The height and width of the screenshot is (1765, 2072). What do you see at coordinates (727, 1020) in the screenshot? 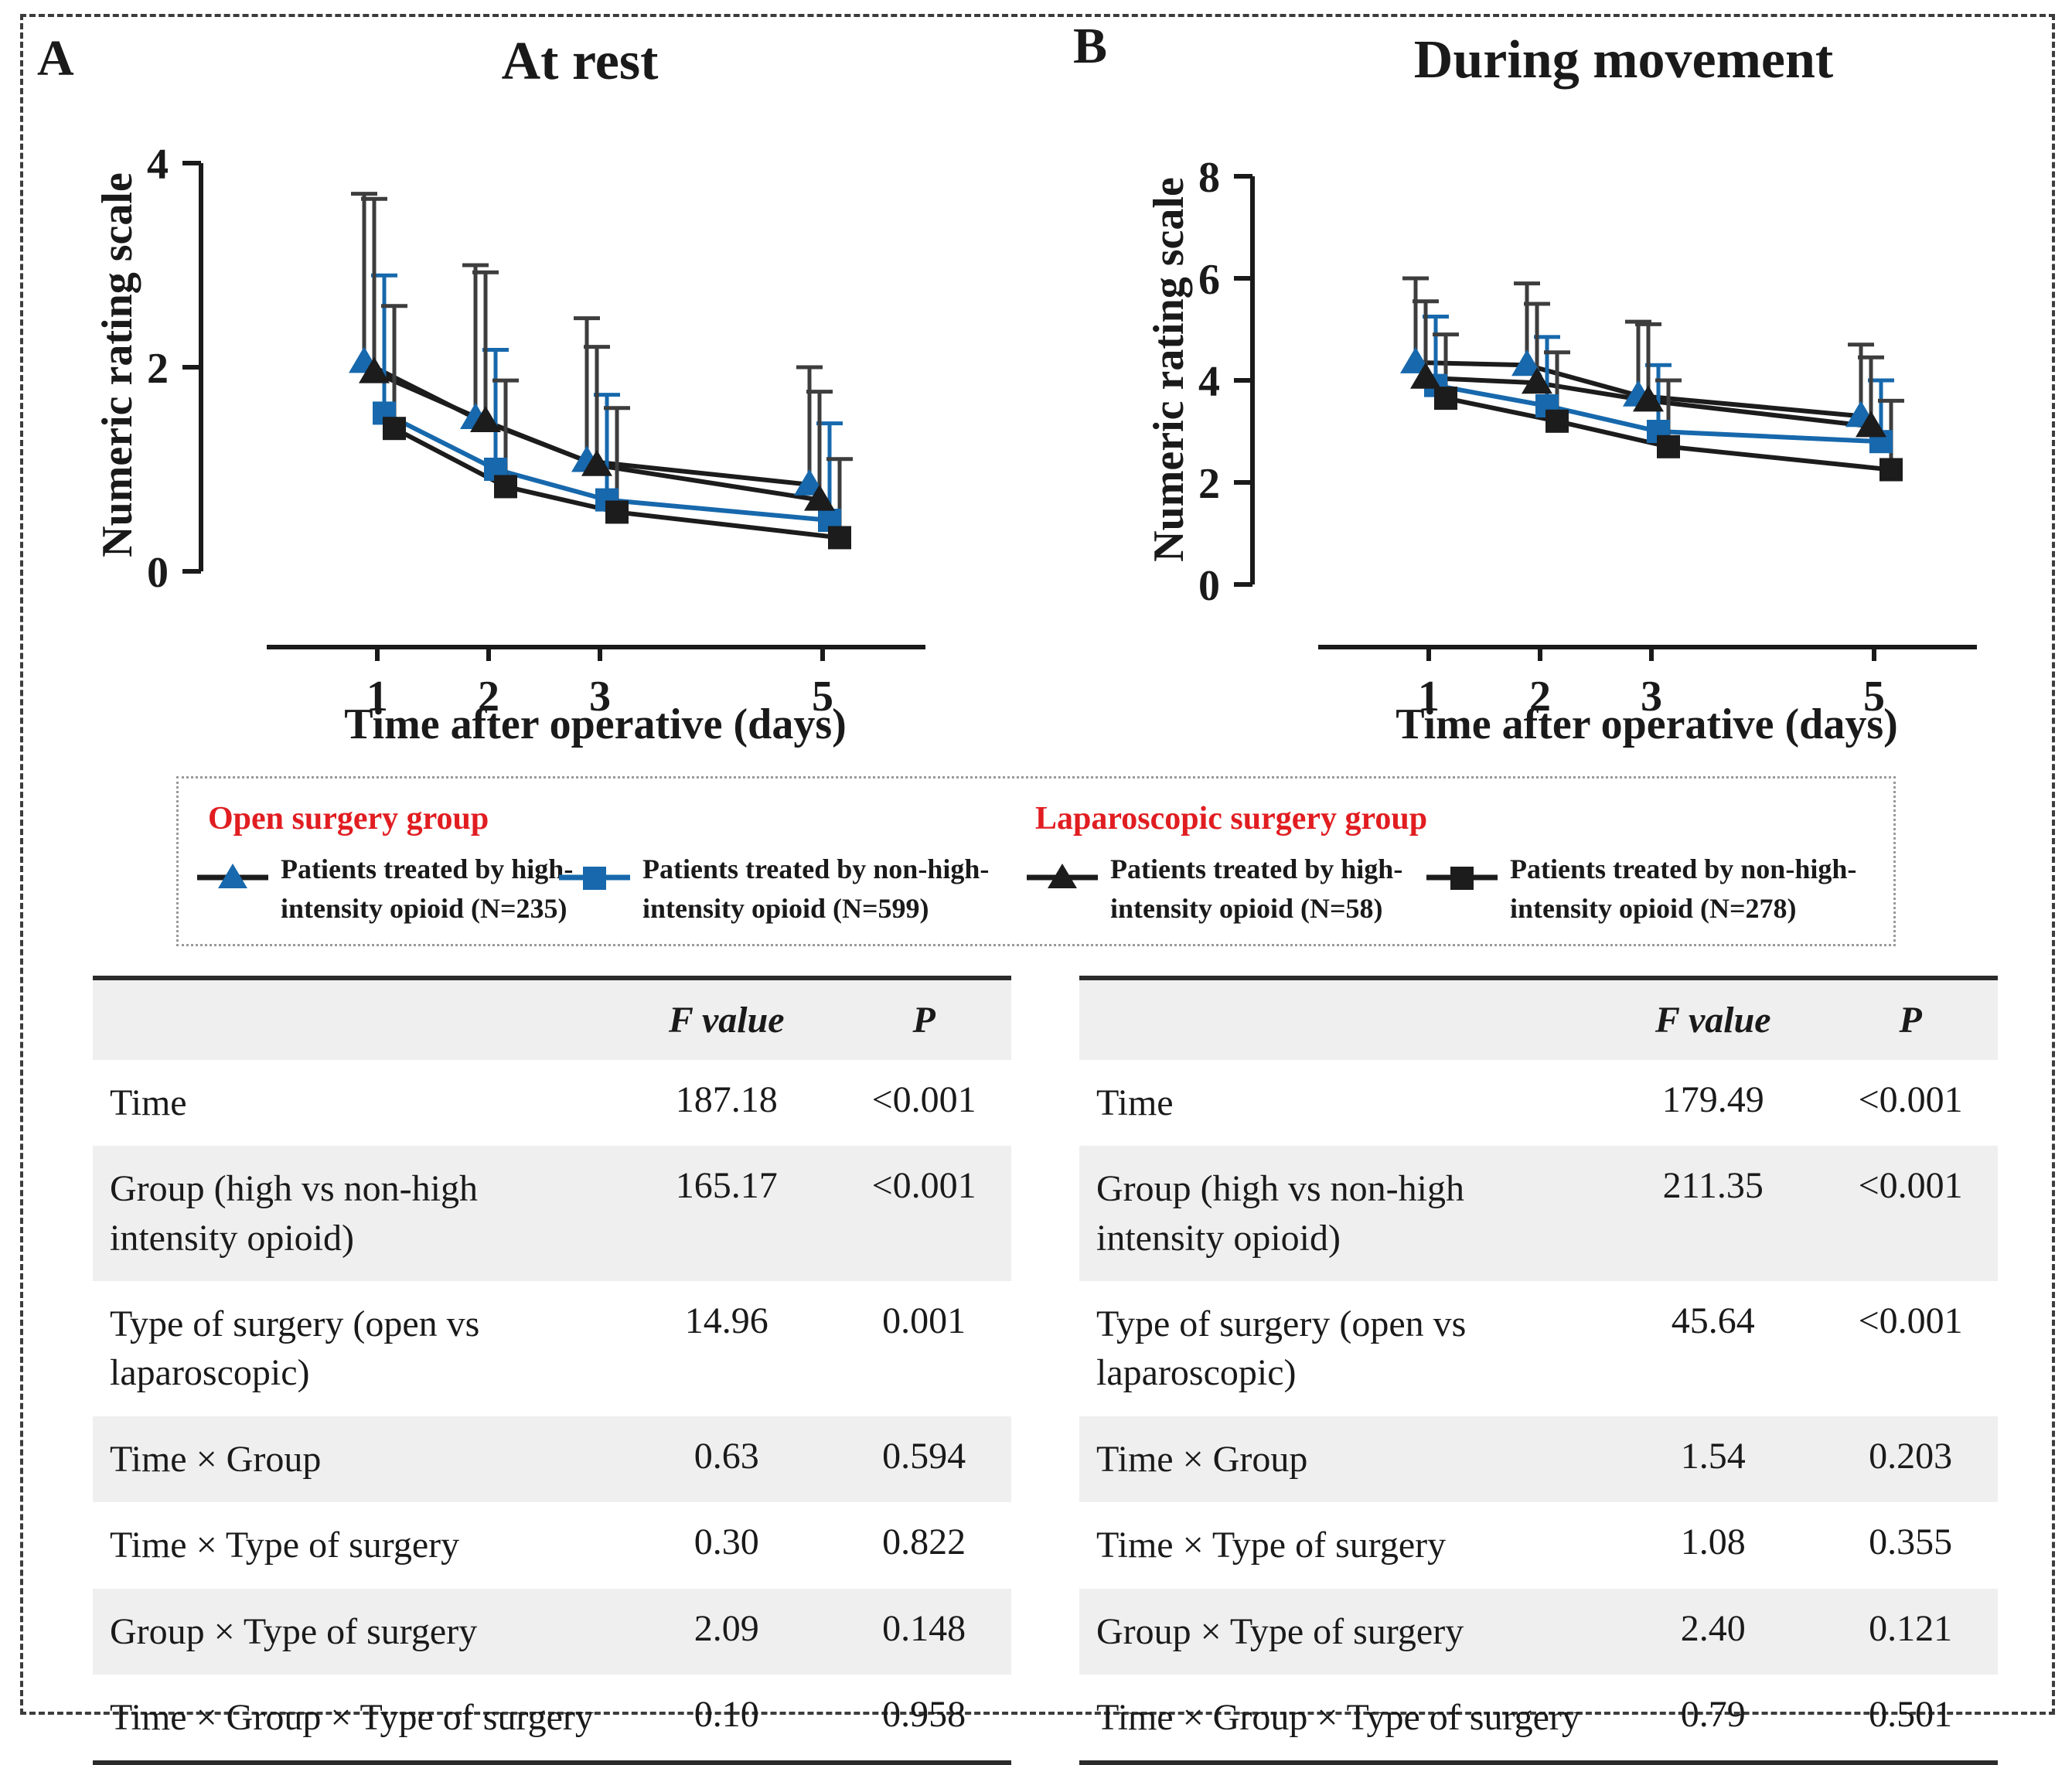
I see `table-header-cell: F value` at bounding box center [727, 1020].